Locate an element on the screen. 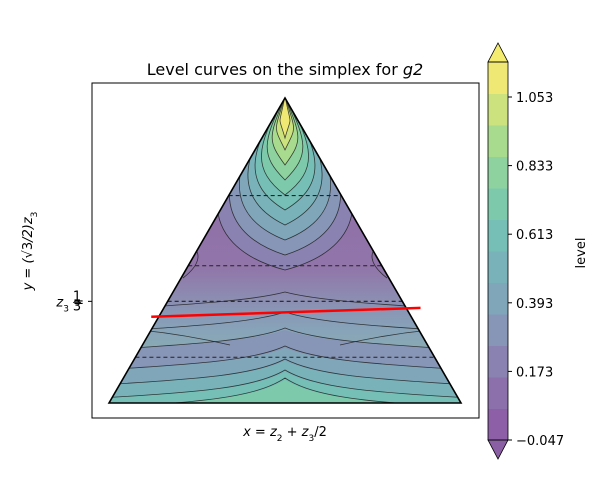 This screenshot has width=600, height=500. y-axis-label: y = (√3/2)z3 is located at coordinates (30, 252).